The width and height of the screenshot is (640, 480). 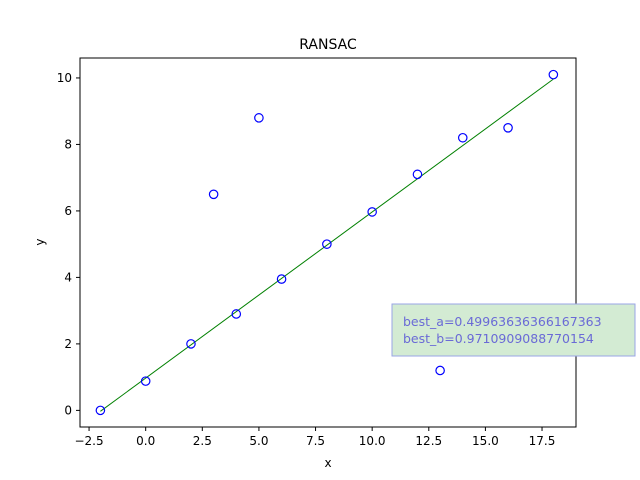 What do you see at coordinates (68, 211) in the screenshot?
I see `y-tick-label: 6` at bounding box center [68, 211].